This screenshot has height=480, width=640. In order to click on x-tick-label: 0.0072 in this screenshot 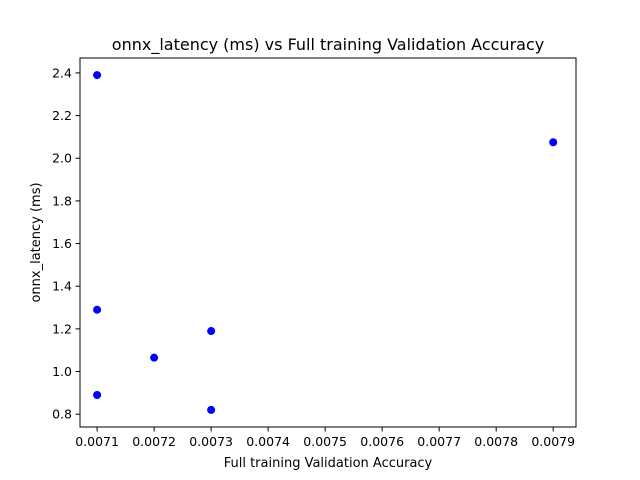, I will do `click(154, 441)`.